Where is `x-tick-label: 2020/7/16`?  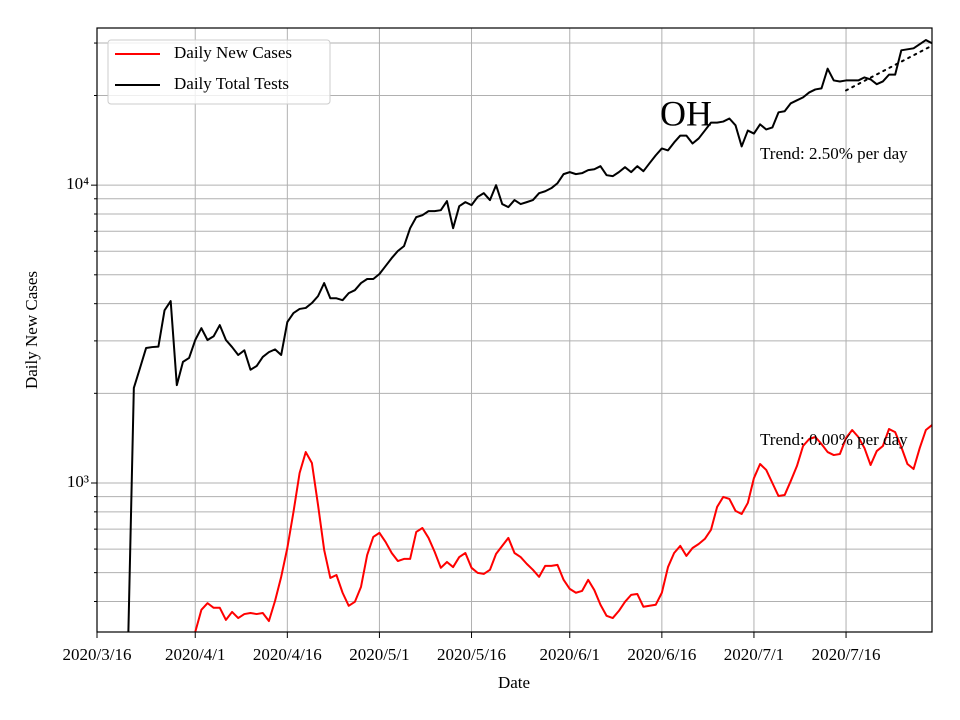
x-tick-label: 2020/7/16 is located at coordinates (846, 654).